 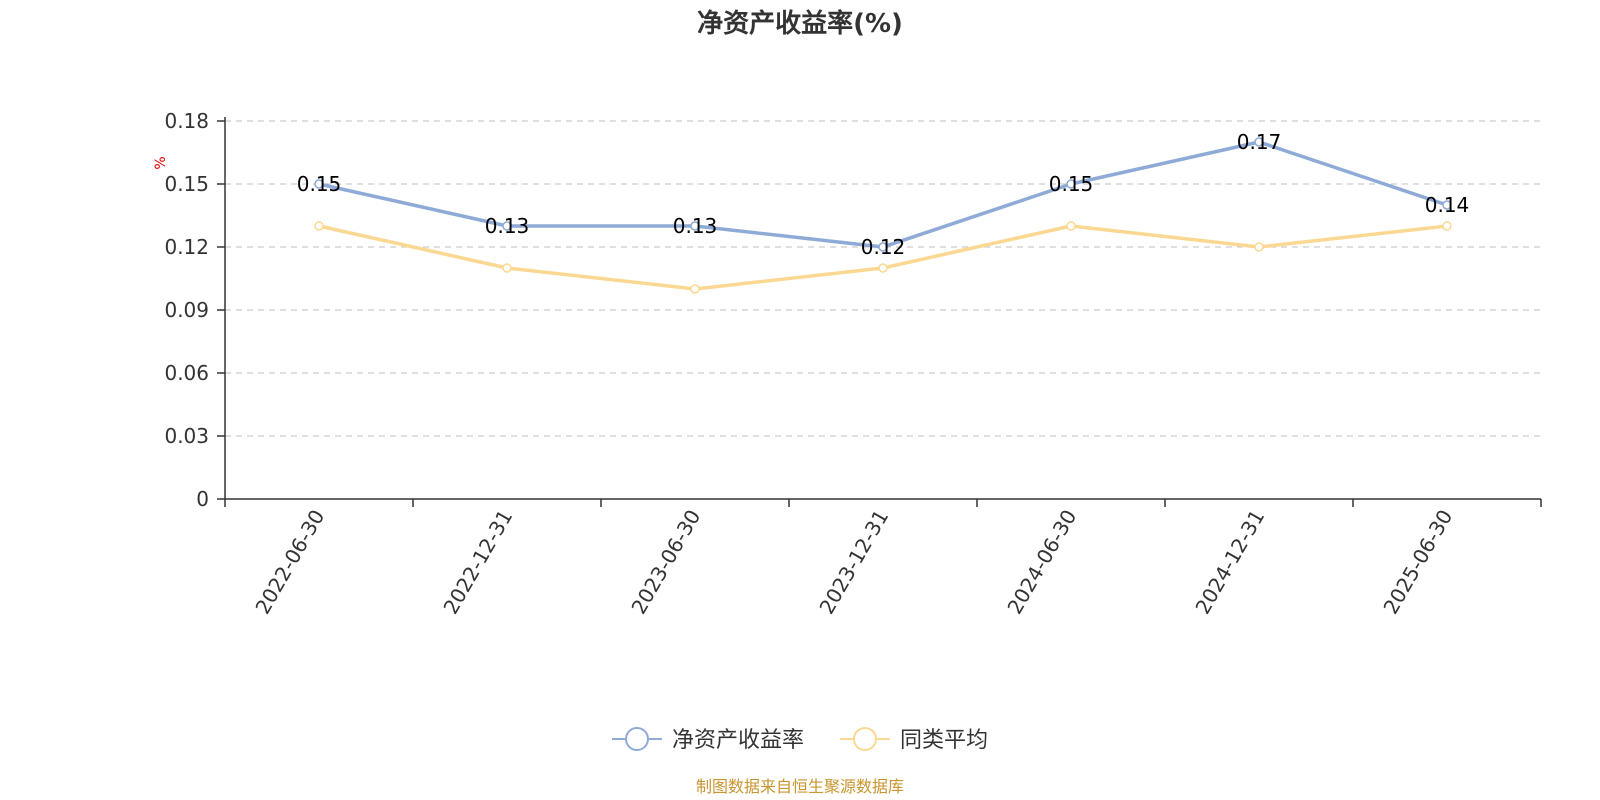 What do you see at coordinates (1417, 562) in the screenshot?
I see `x-tick-label: 2025-06-30` at bounding box center [1417, 562].